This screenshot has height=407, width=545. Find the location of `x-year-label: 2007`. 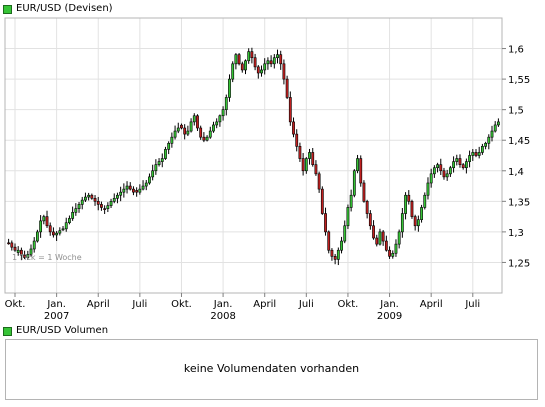

x-year-label: 2007 is located at coordinates (56, 316).